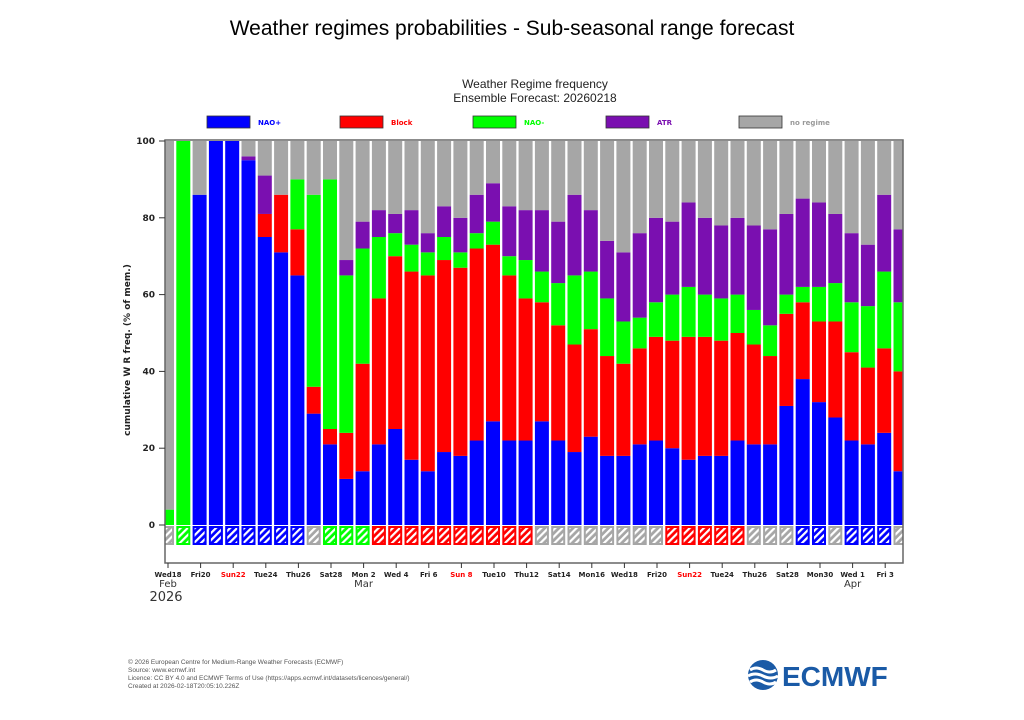 The image size is (1024, 720). Describe the element at coordinates (665, 123) in the screenshot. I see `legend-label-atr: ATR` at that location.